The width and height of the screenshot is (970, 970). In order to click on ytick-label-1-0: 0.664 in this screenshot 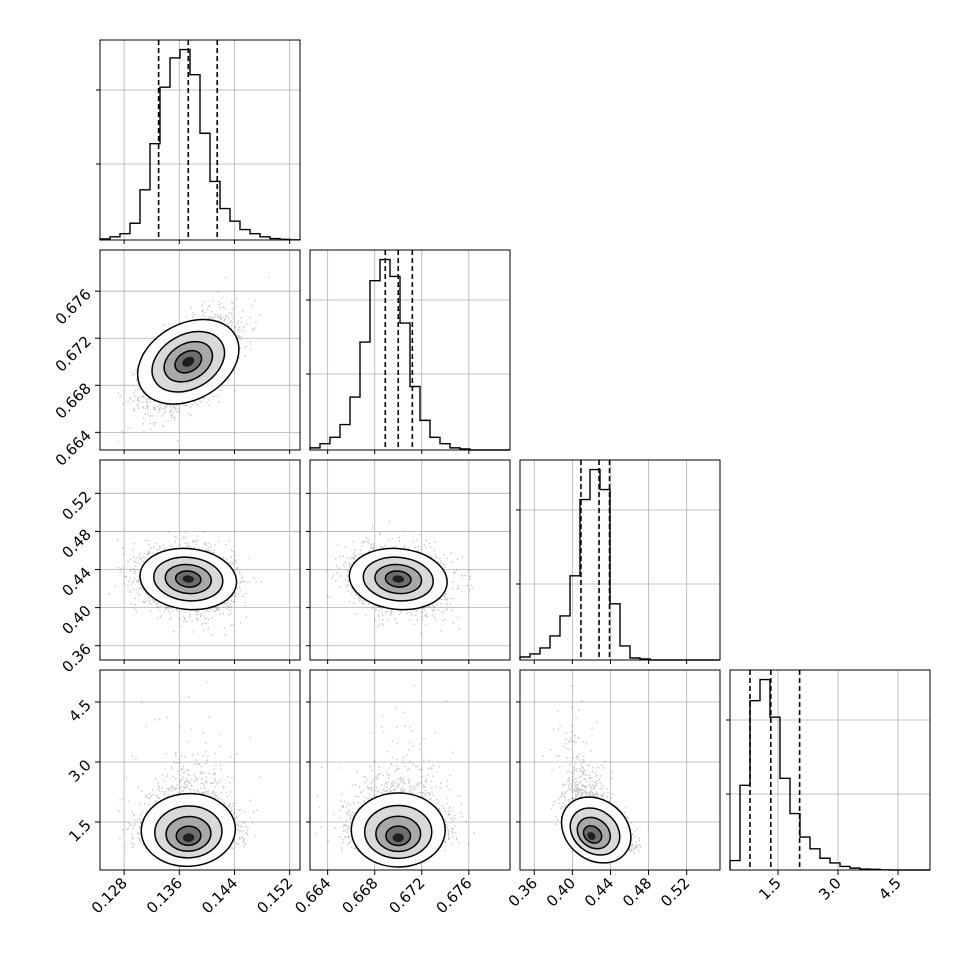, I will do `click(73, 447)`.